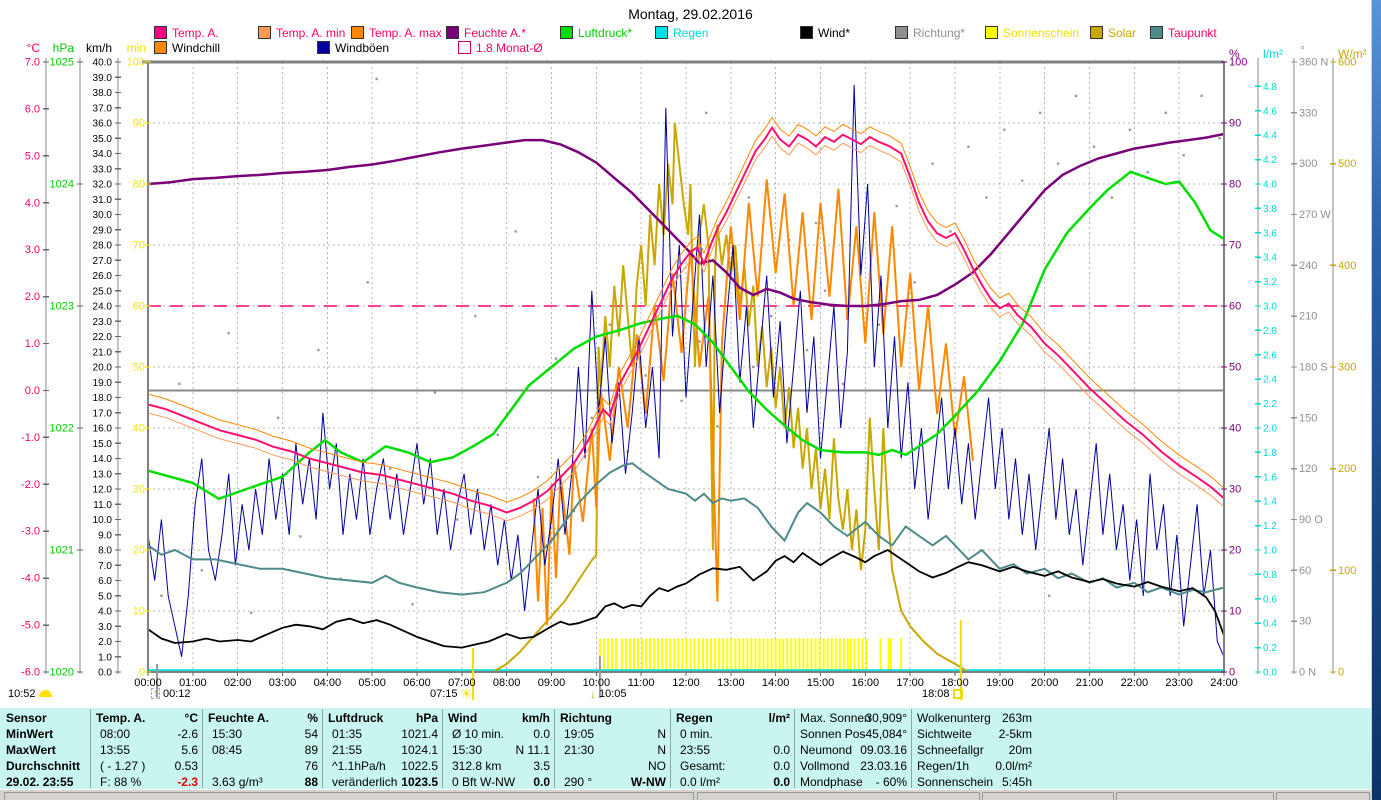 This screenshot has height=800, width=1381. What do you see at coordinates (103, 352) in the screenshot?
I see `svg-text: 21.0` at bounding box center [103, 352].